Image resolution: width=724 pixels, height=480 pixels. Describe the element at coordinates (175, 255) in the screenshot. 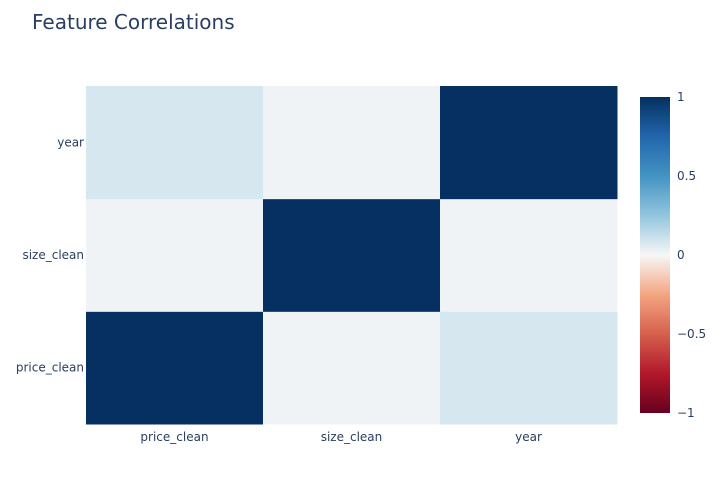

I see `heatmap-cell-size_clean-price_clean` at that location.